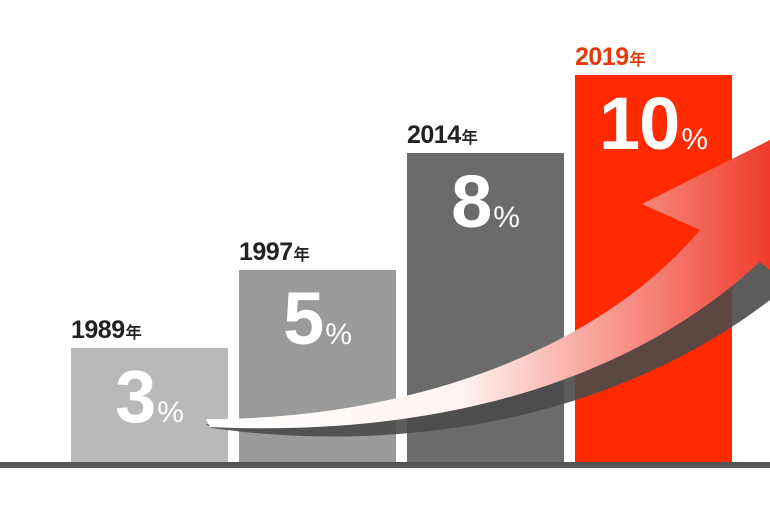 Image resolution: width=770 pixels, height=514 pixels. I want to click on value-label-2019: 10%, so click(653, 124).